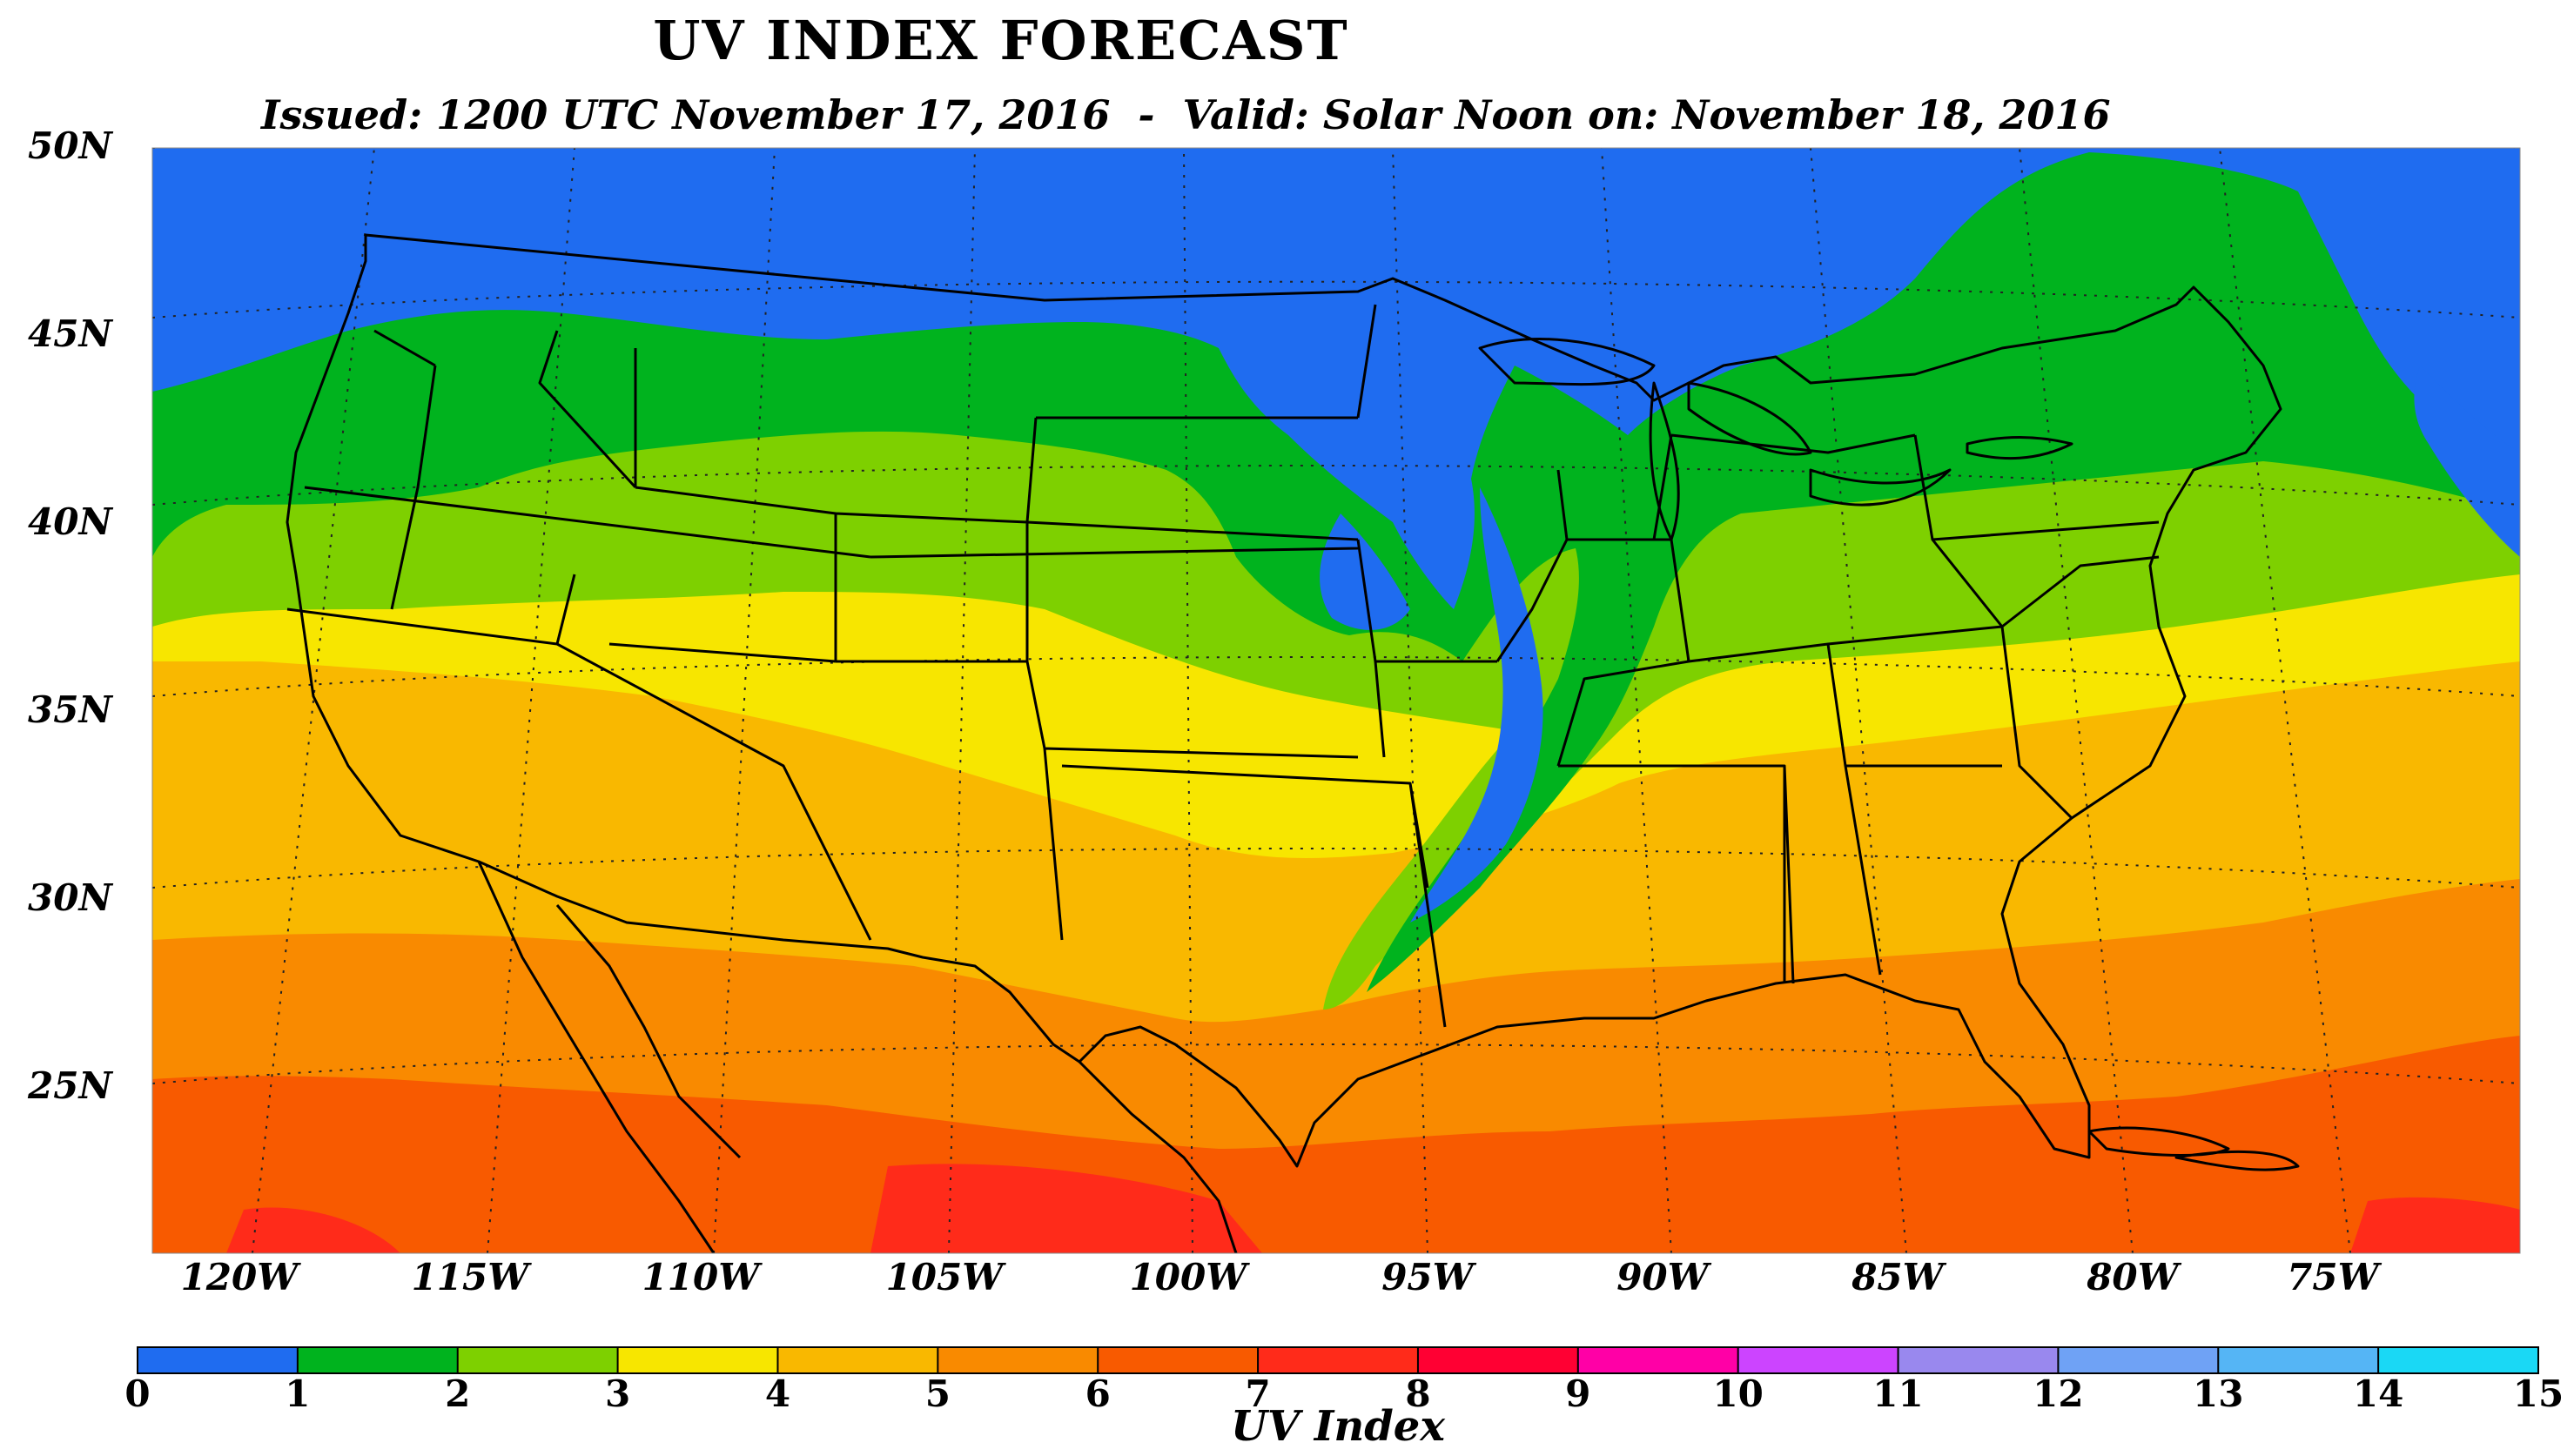 This screenshot has width=2574, height=1456. Describe the element at coordinates (1428, 1277) in the screenshot. I see `longitude-label: 95W` at that location.